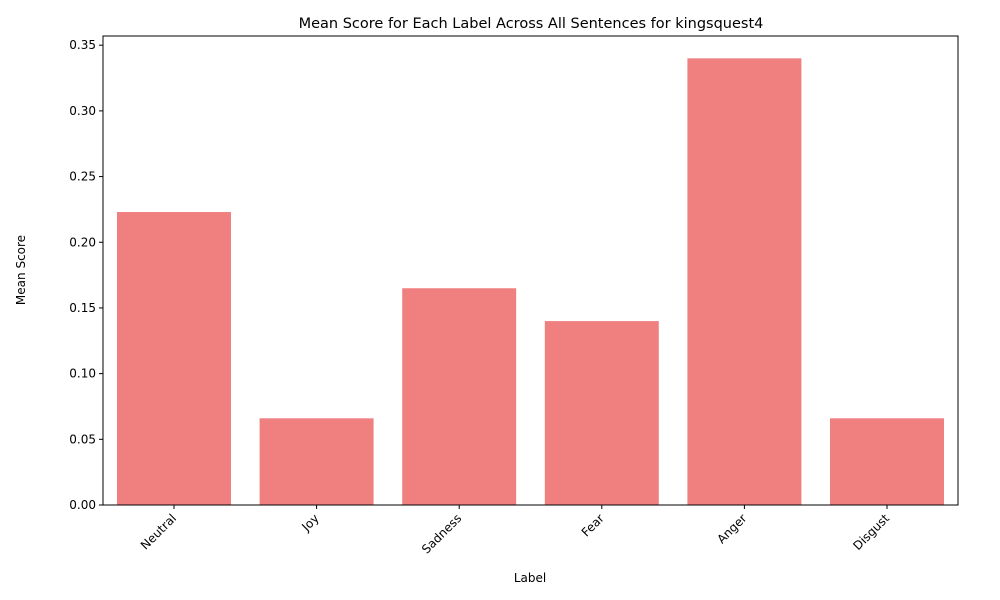 The image size is (1000, 600). I want to click on x-axis-label: Label, so click(530, 578).